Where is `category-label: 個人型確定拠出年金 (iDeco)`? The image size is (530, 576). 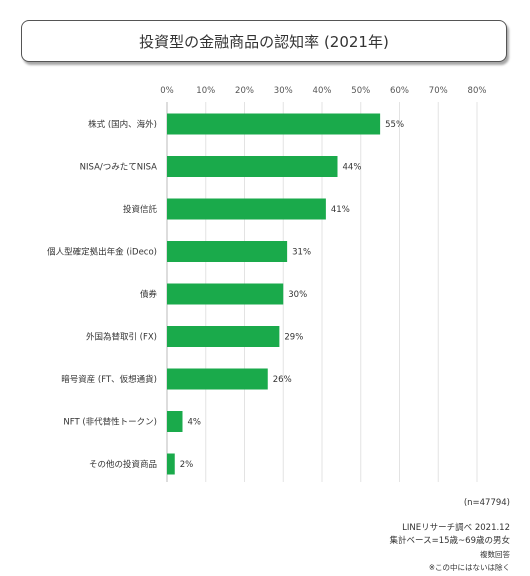 category-label: 個人型確定拠出年金 (iDeco) is located at coordinates (102, 252).